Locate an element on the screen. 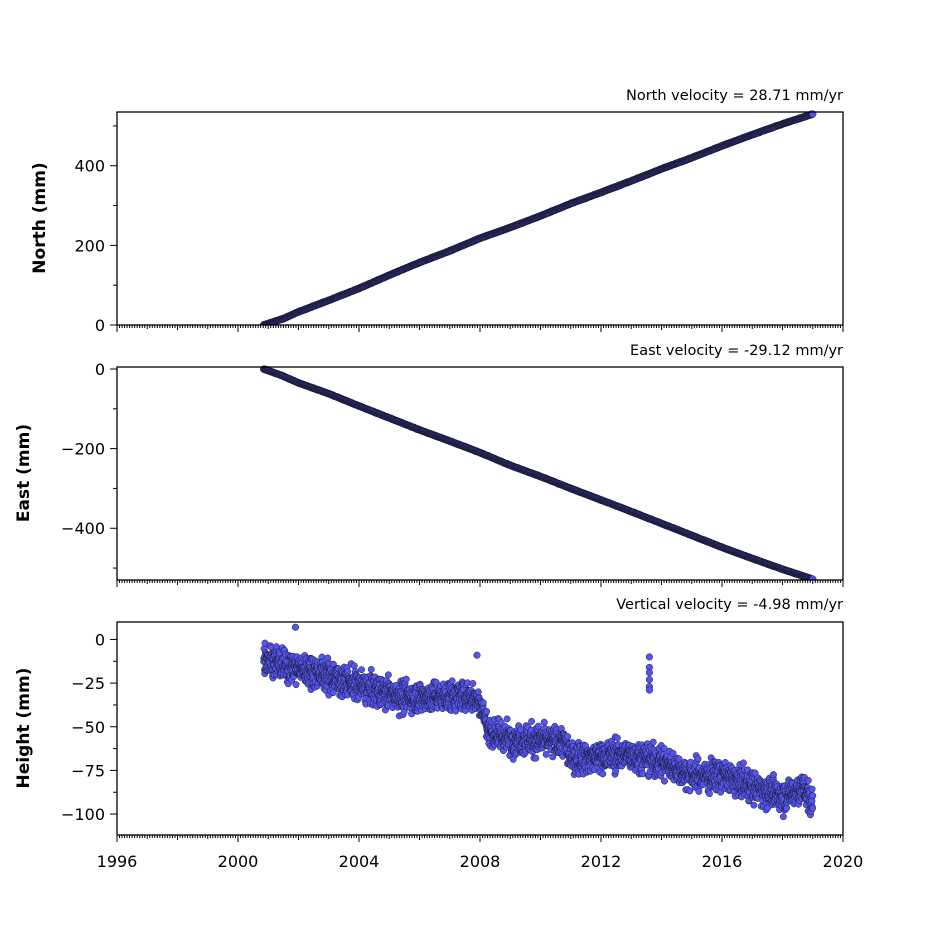 The width and height of the screenshot is (937, 937). y-tick-label: 200 is located at coordinates (89, 245).